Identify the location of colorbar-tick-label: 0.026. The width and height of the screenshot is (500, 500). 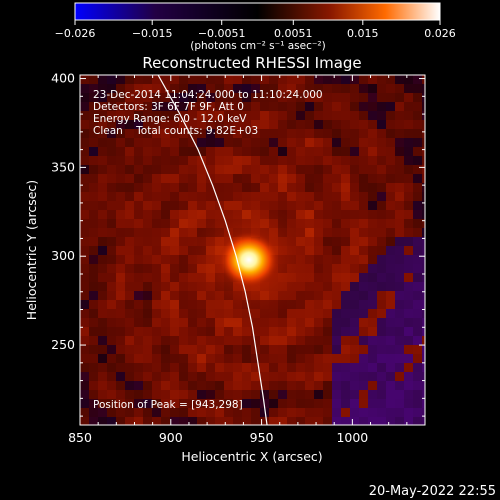
(440, 33).